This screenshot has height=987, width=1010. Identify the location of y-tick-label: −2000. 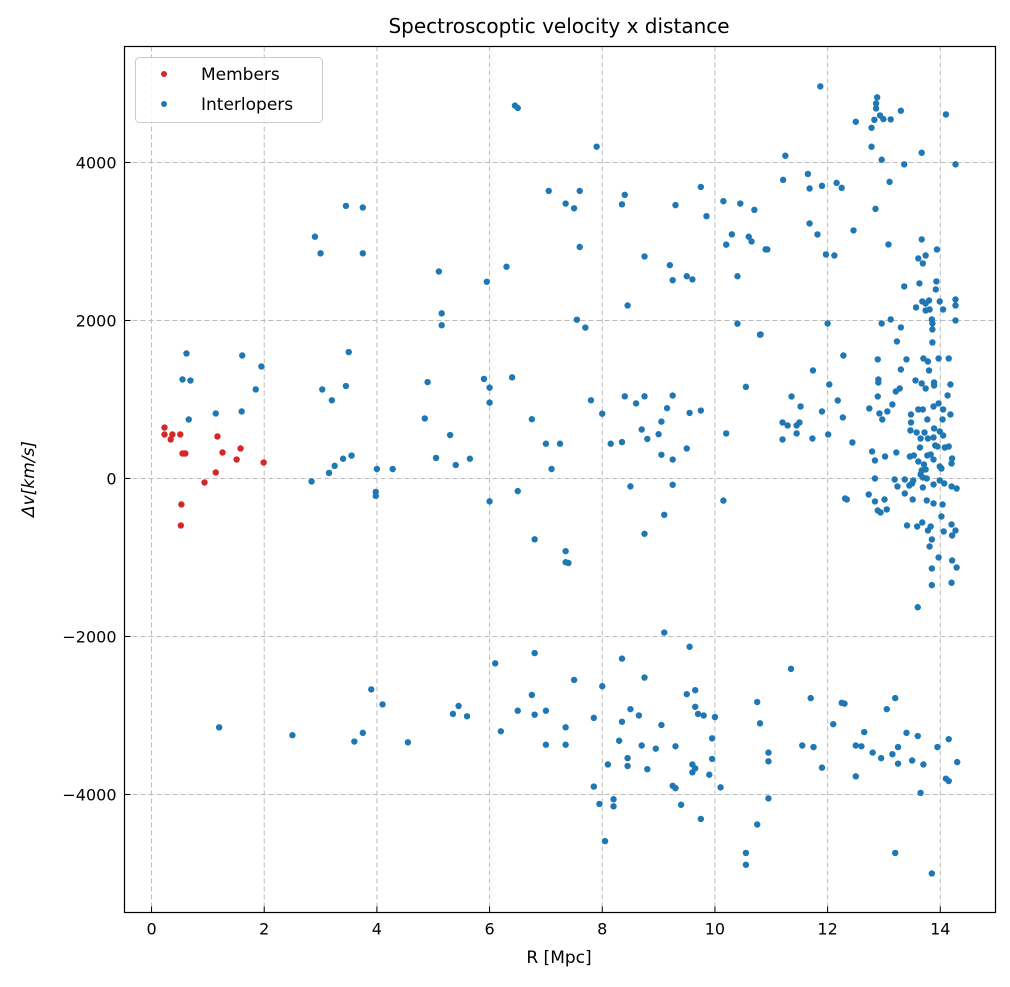
(89, 636).